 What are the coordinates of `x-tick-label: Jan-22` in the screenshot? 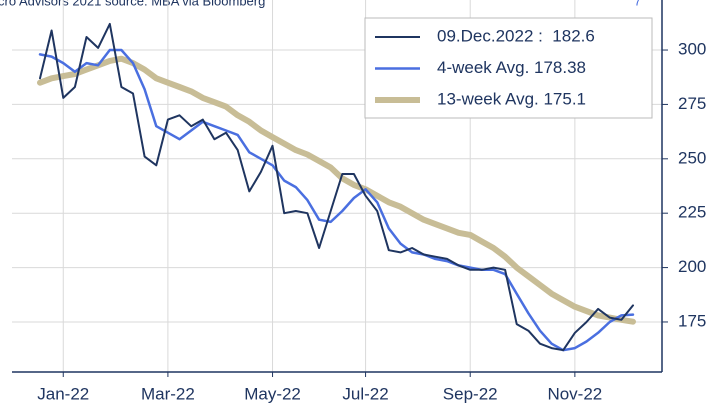 It's located at (63, 393).